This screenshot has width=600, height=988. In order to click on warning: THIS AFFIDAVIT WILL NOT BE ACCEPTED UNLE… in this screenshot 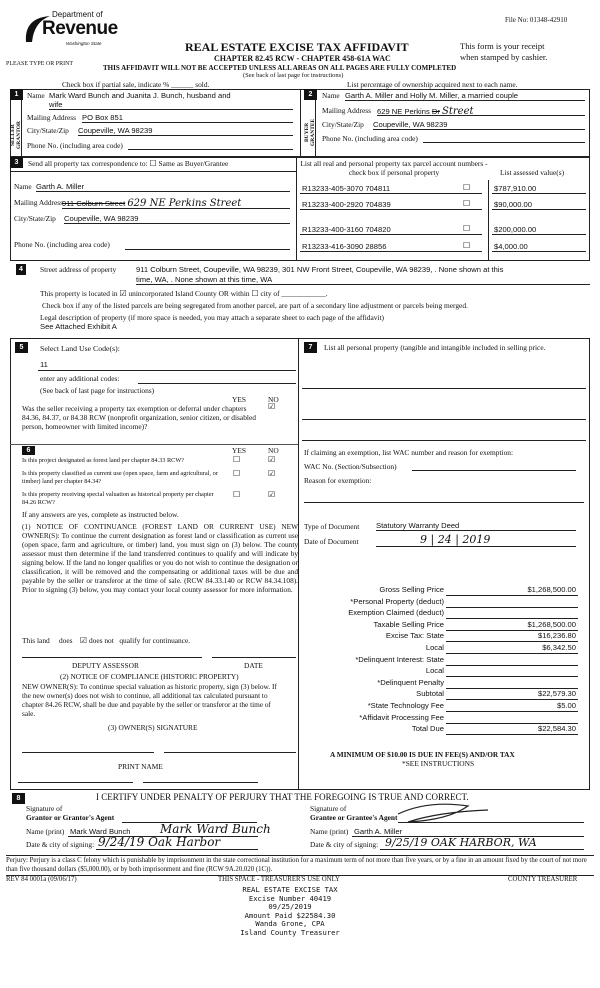, I will do `click(280, 68)`.